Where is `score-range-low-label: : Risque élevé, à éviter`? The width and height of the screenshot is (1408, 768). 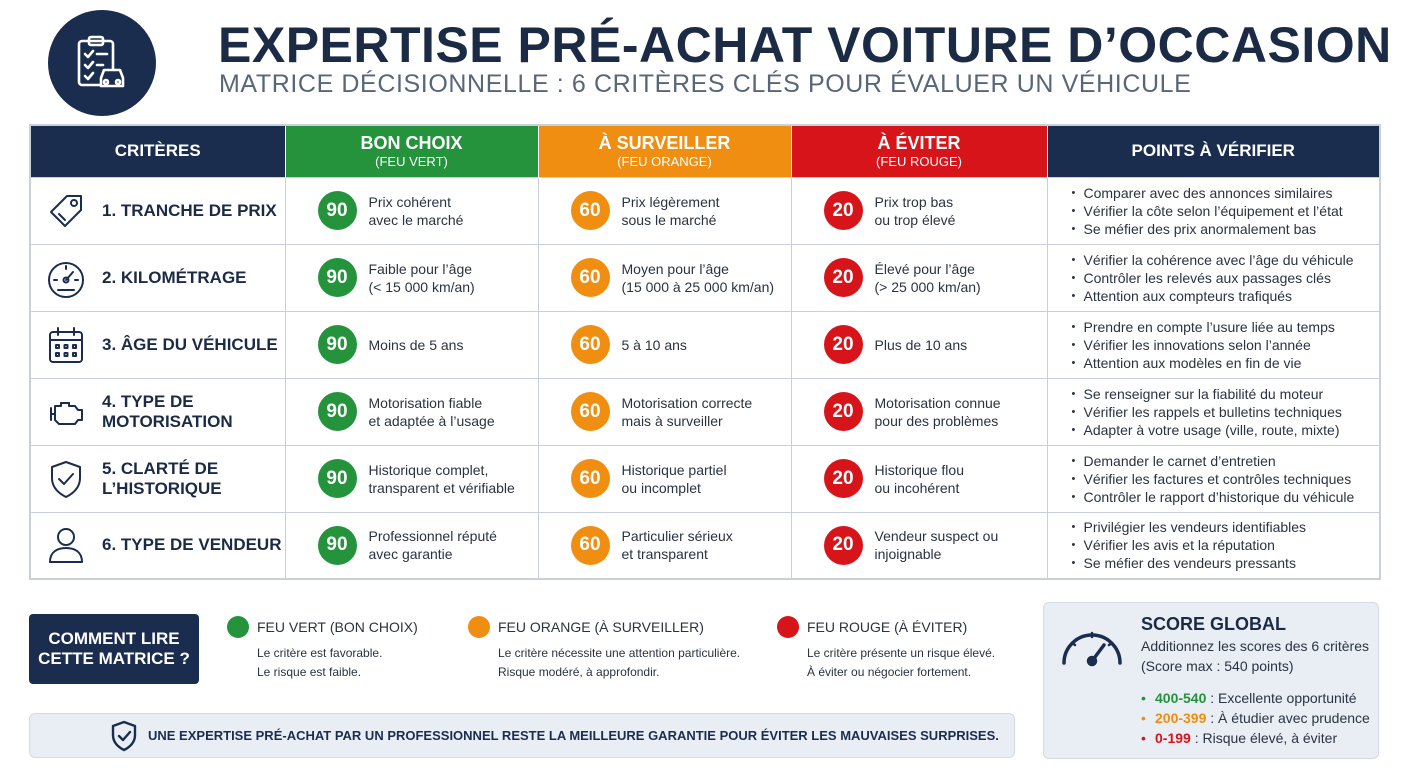 score-range-low-label: : Risque élevé, à éviter is located at coordinates (1264, 738).